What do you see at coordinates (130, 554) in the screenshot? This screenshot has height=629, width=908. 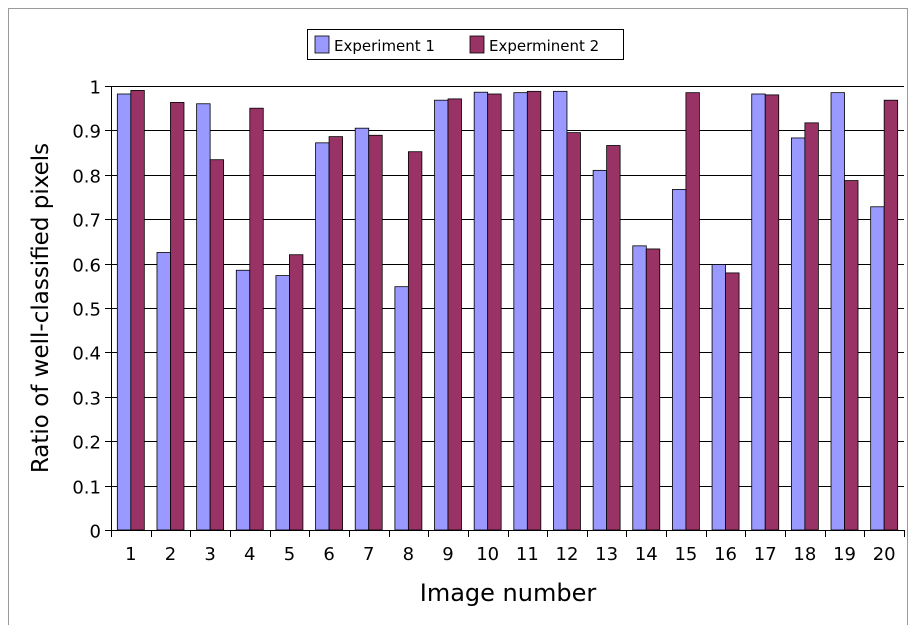 I see `x-tick-label: 1` at bounding box center [130, 554].